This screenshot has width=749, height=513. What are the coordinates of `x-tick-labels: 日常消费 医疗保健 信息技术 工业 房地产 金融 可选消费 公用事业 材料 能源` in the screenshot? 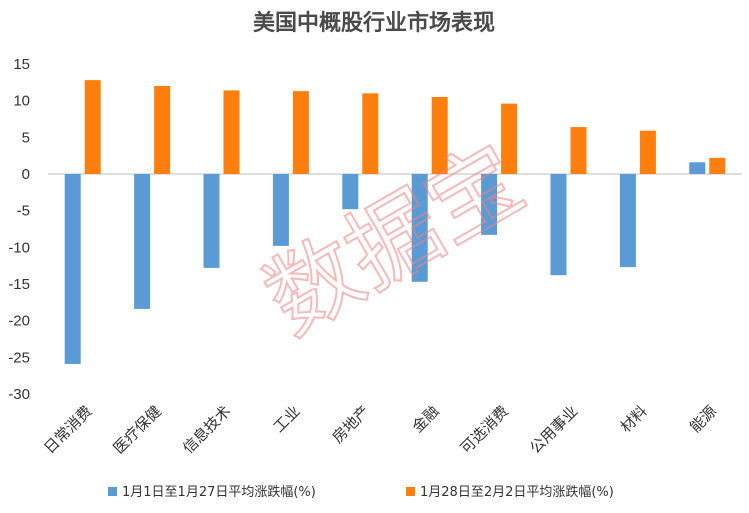 It's located at (380, 429).